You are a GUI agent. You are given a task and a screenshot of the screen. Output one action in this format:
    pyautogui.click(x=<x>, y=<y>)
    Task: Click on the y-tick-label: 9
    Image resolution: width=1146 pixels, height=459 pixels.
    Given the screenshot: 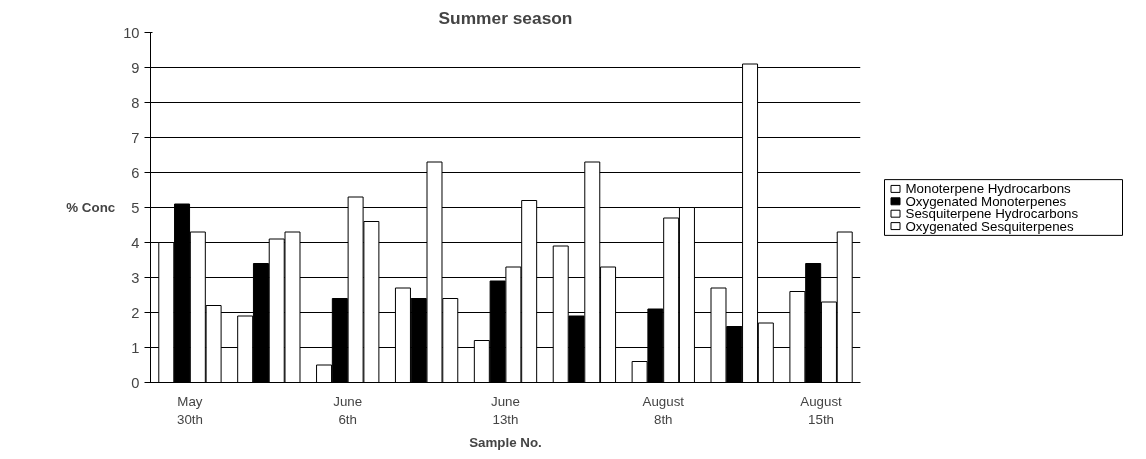 What is the action you would take?
    pyautogui.click(x=135, y=67)
    